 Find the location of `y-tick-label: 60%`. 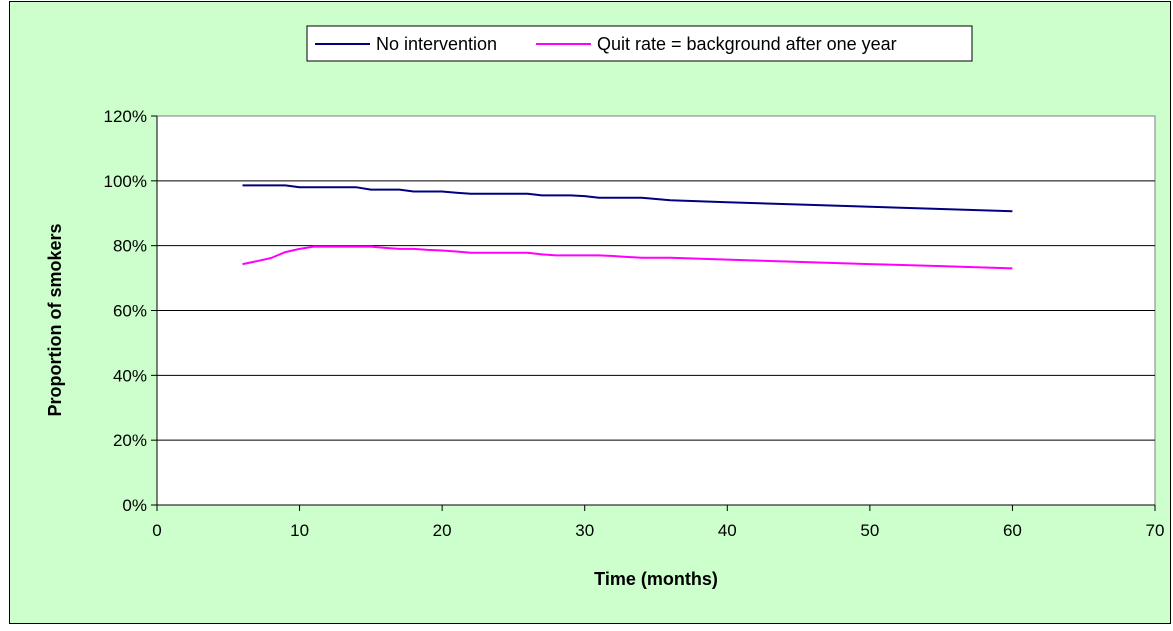

y-tick-label: 60% is located at coordinates (130, 311).